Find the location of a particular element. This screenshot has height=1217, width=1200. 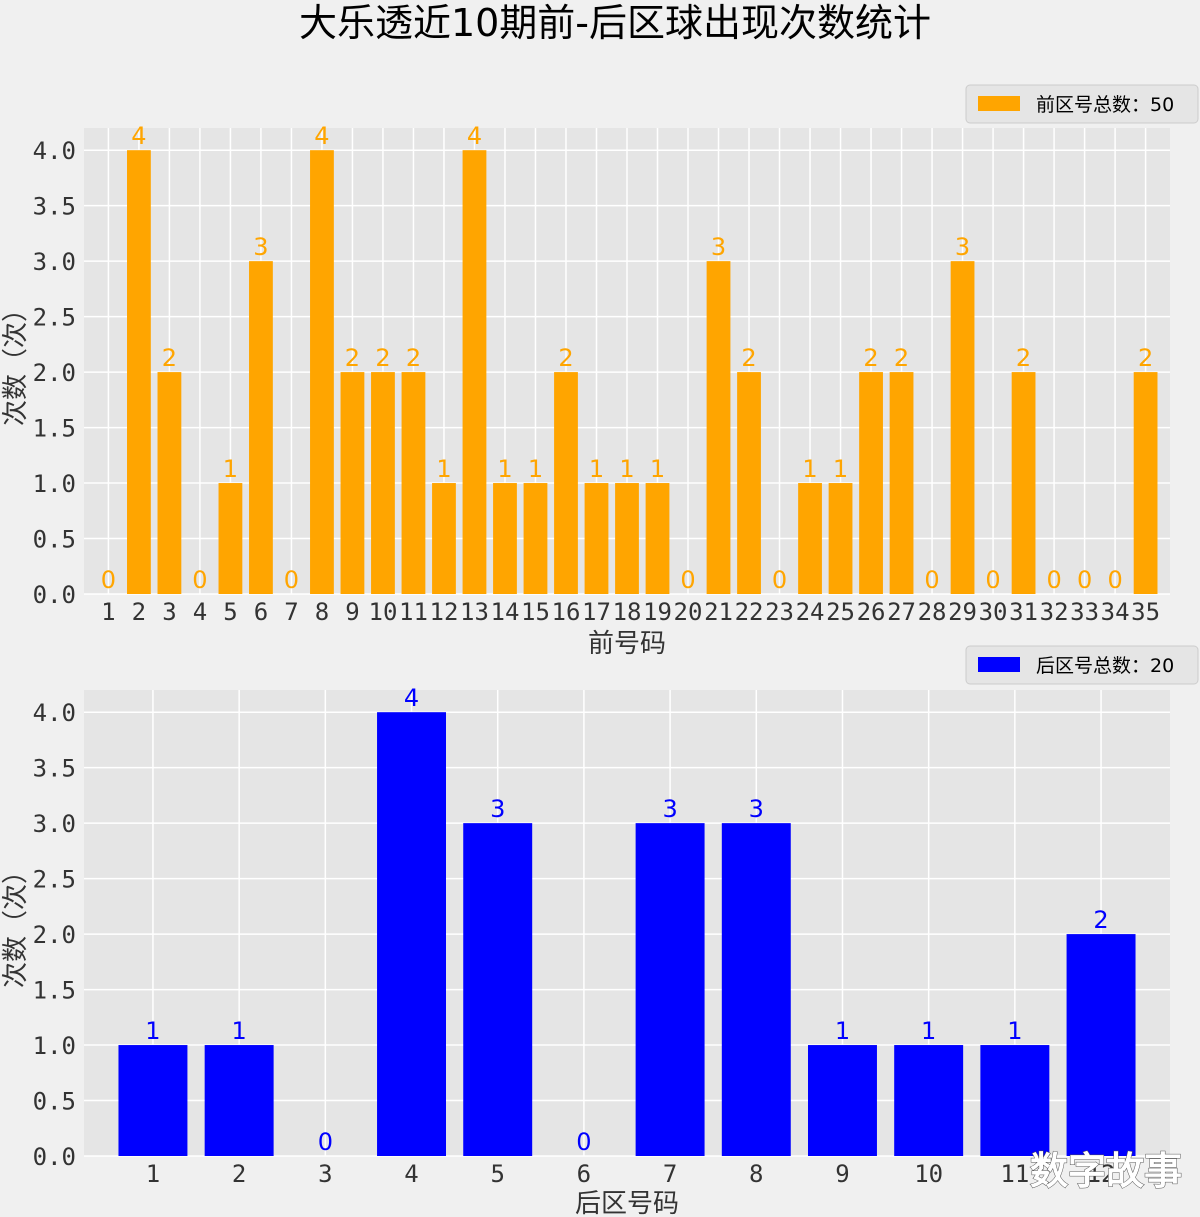

x-tick-label: 15 is located at coordinates (535, 612).